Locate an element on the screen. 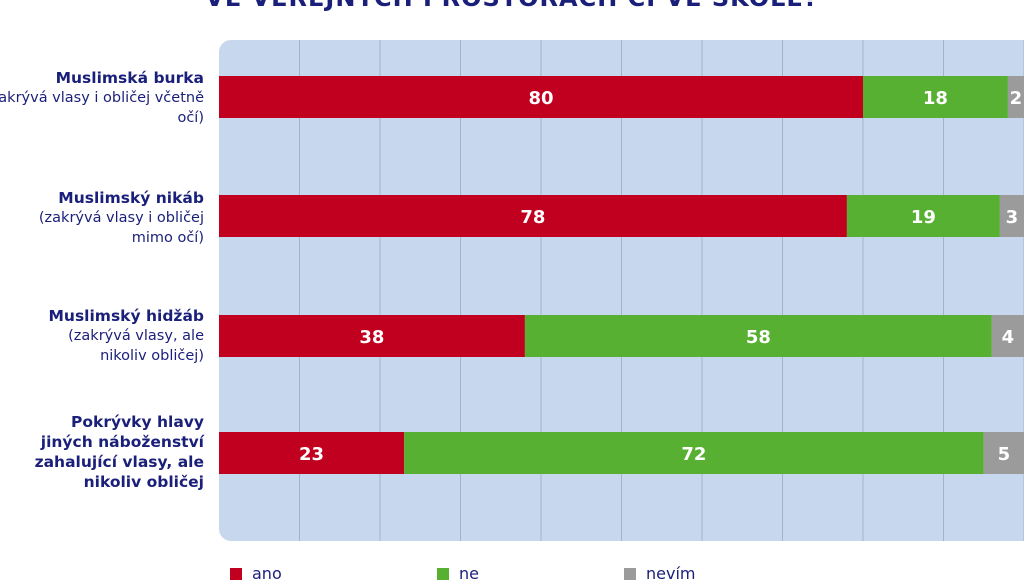 Image resolution: width=1024 pixels, height=584 pixels. legend-label-ne: ne is located at coordinates (469, 573).